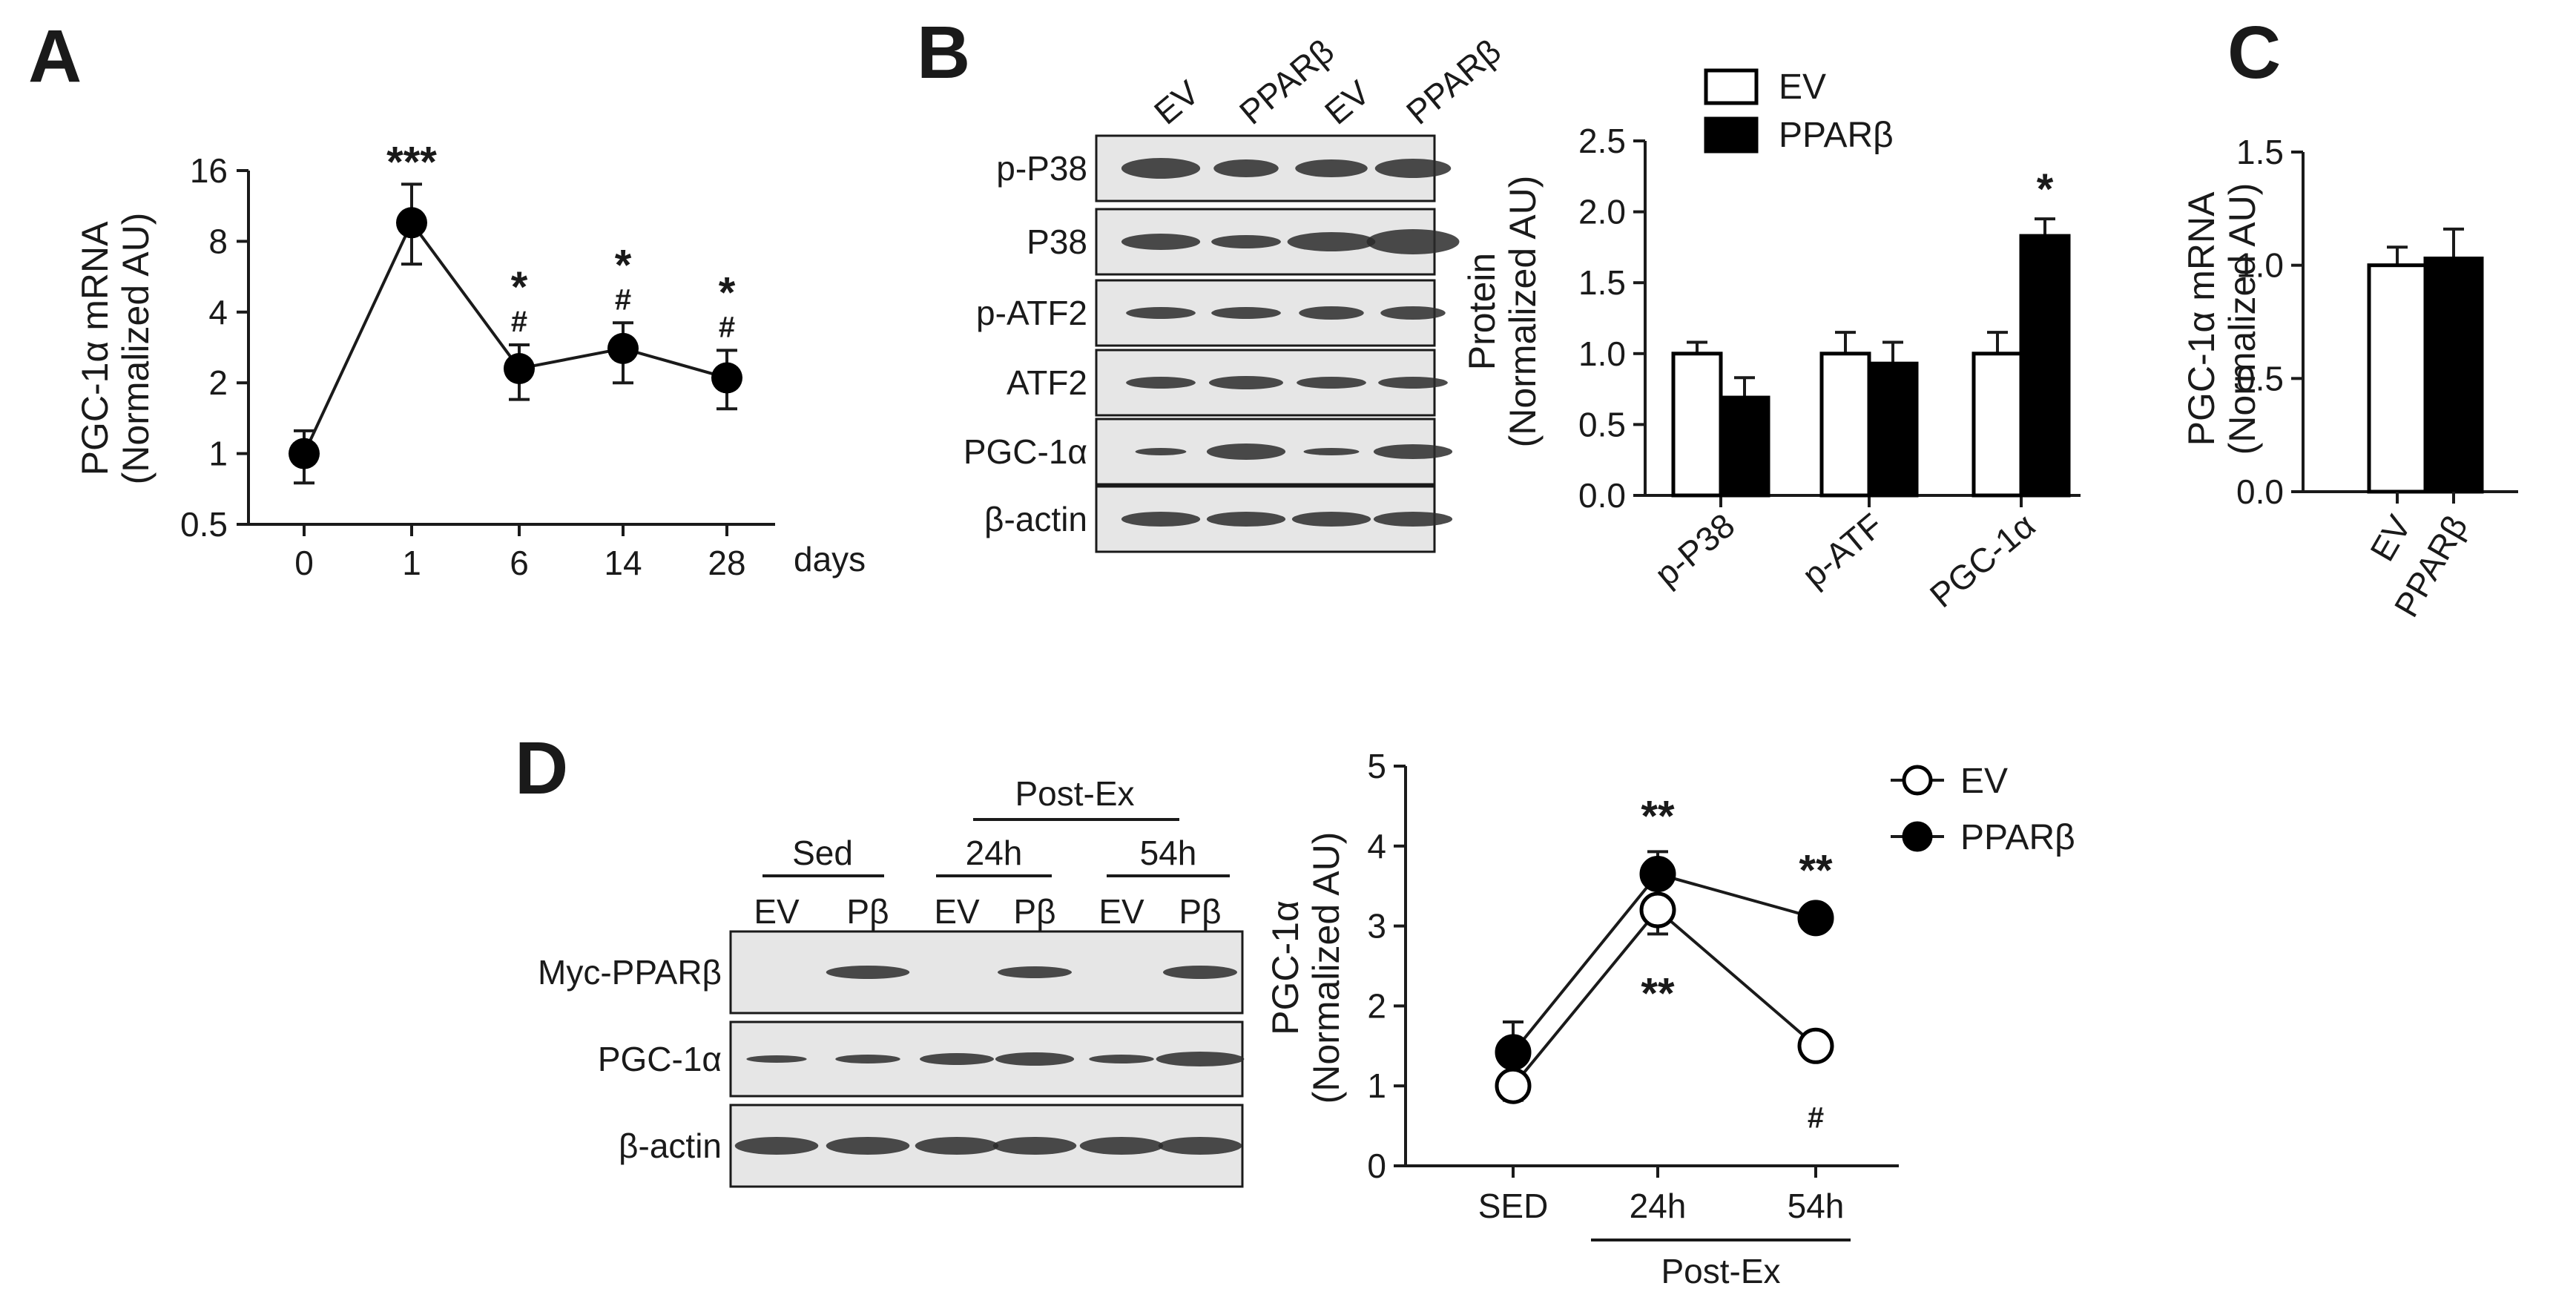 This screenshot has height=1306, width=2576. Describe the element at coordinates (1602, 141) in the screenshot. I see `panel-b-ytick-label: 2.5` at that location.